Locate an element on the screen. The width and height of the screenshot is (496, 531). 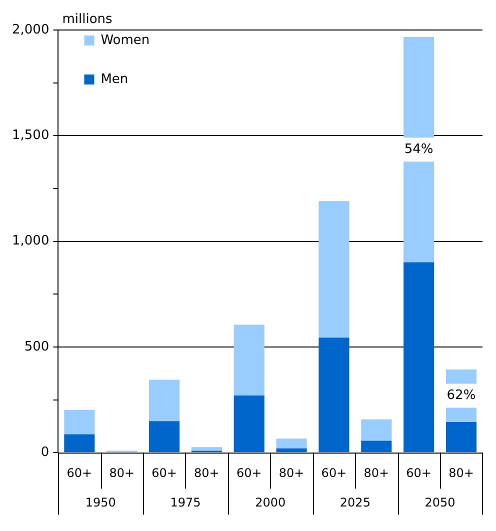
text: 1975 is located at coordinates (185, 503).